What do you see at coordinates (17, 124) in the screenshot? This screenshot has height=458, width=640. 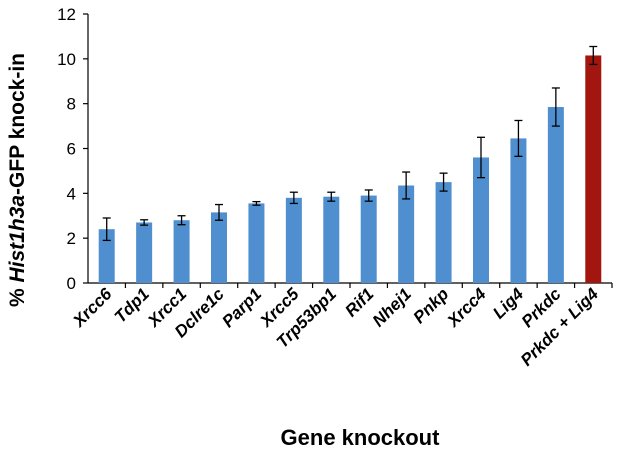 I see `y-axis-label-suffix: -GFP knock-in` at bounding box center [17, 124].